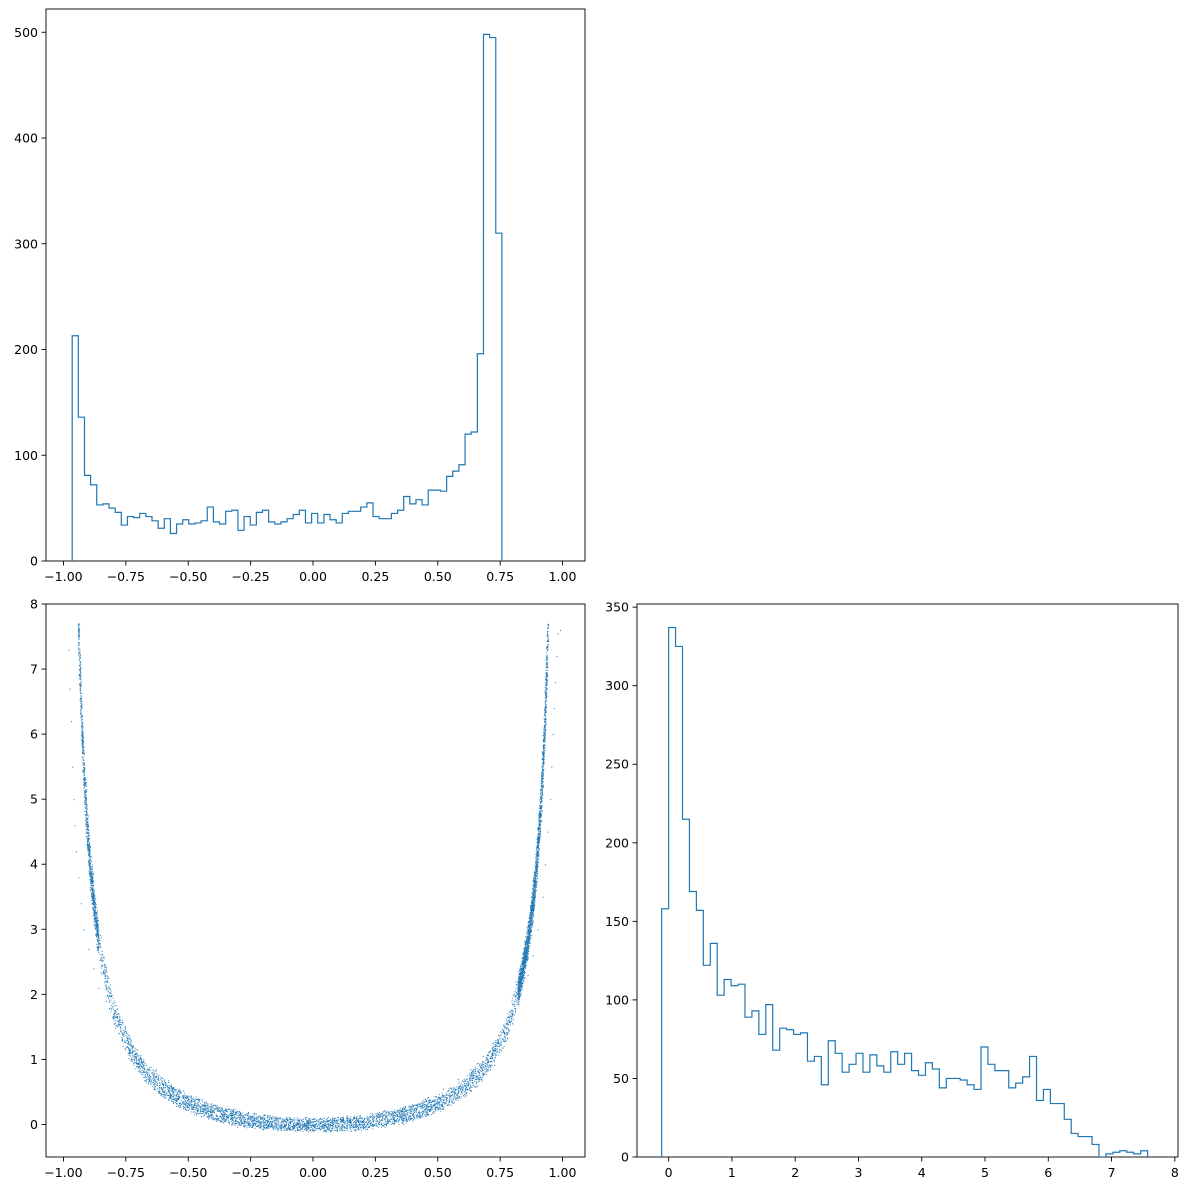 The width and height of the screenshot is (1189, 1189). What do you see at coordinates (617, 764) in the screenshot?
I see `hist-y-ytick-label: 250` at bounding box center [617, 764].